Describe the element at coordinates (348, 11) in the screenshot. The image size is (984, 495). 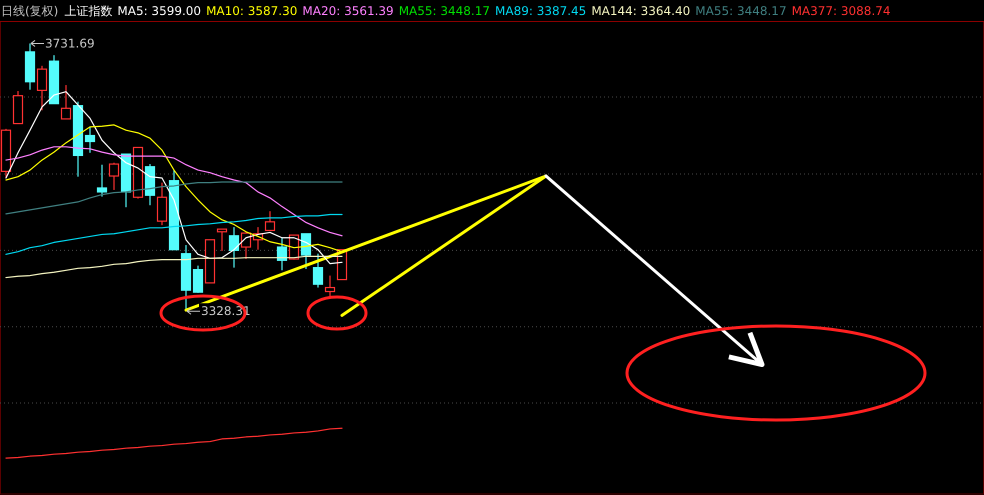
I see `text: MA20: 3561.39` at that location.